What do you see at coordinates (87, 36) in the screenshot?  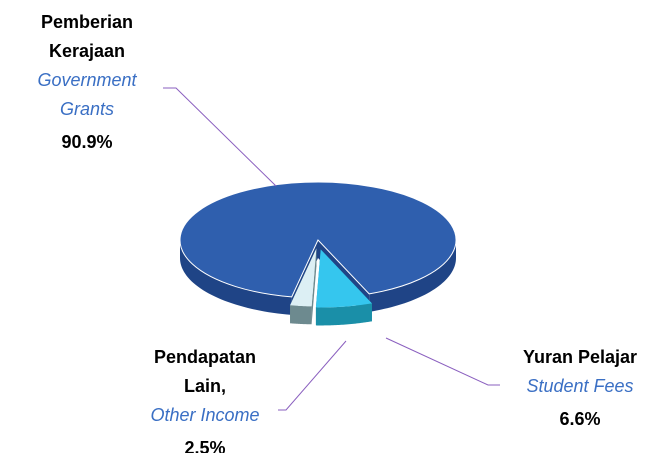 I see `category-label: Pemberian Kerajaan` at bounding box center [87, 36].